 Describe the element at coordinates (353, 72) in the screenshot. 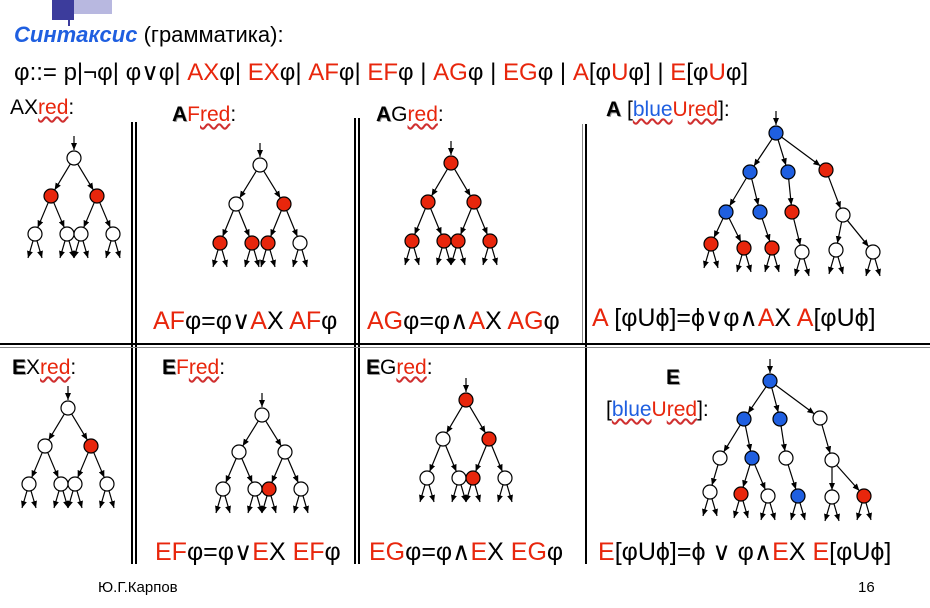

I see `grammar-sep: φ|` at that location.